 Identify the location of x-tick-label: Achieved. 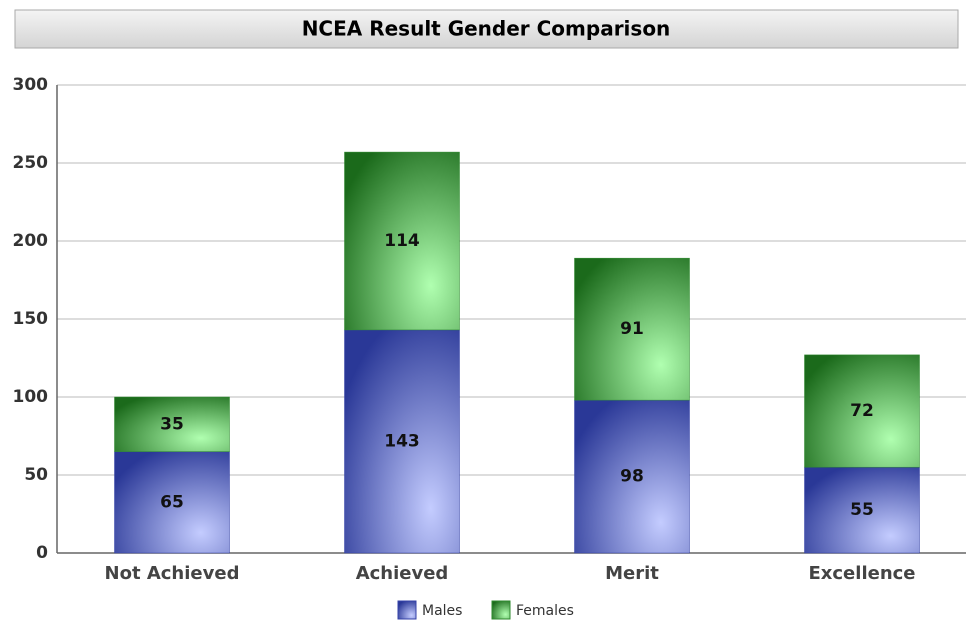
(402, 573).